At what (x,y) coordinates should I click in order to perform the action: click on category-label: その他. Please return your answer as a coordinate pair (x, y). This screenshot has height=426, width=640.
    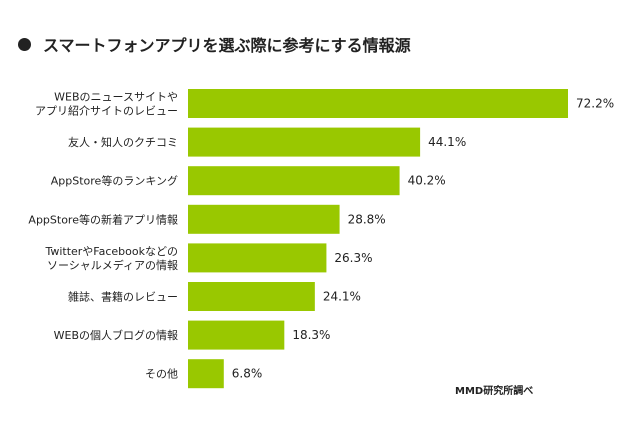
    Looking at the image, I should click on (161, 374).